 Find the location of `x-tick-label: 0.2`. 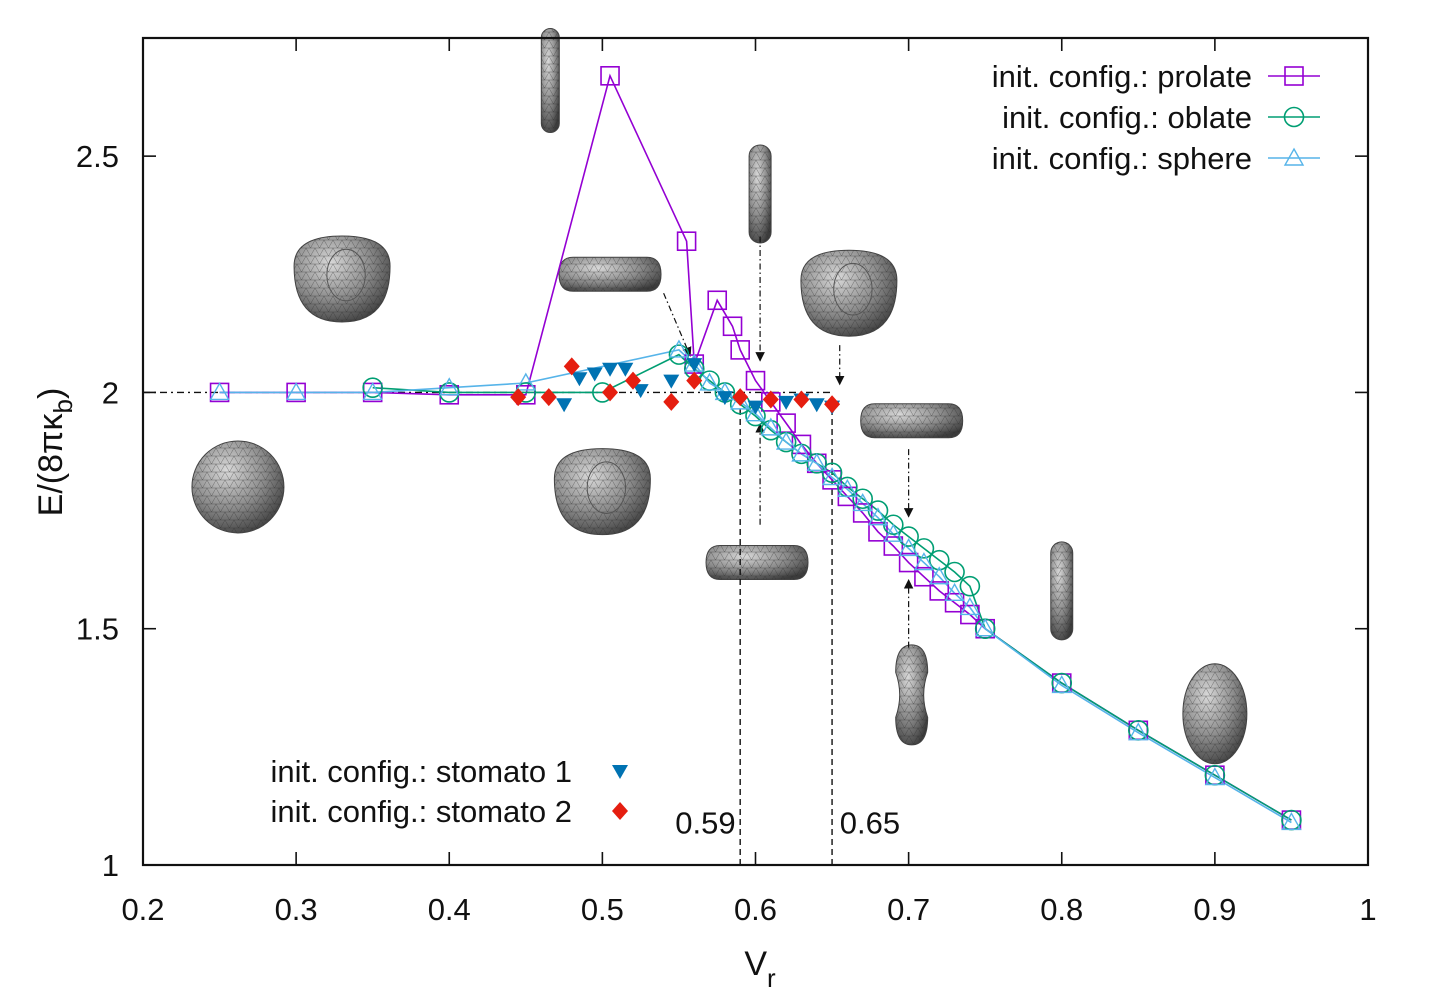

x-tick-label: 0.2 is located at coordinates (142, 909).